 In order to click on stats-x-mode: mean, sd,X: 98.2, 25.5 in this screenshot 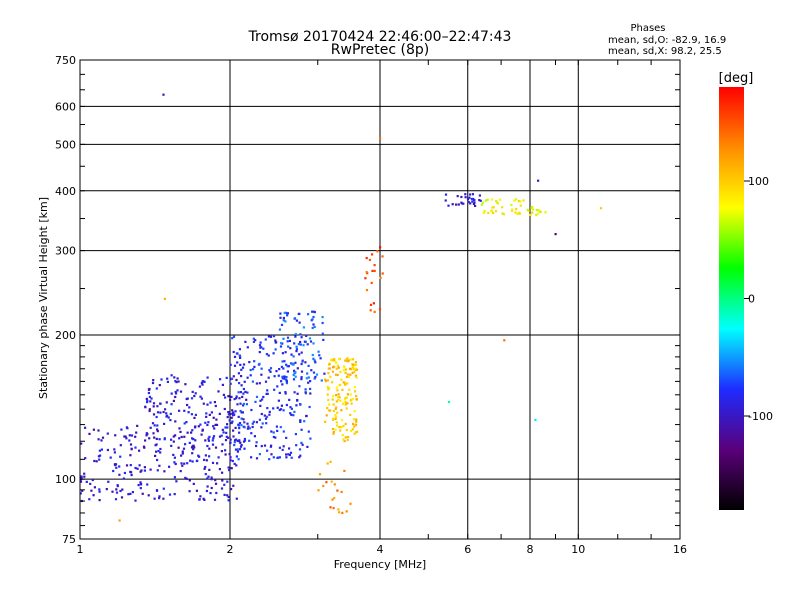, I will do `click(665, 51)`.